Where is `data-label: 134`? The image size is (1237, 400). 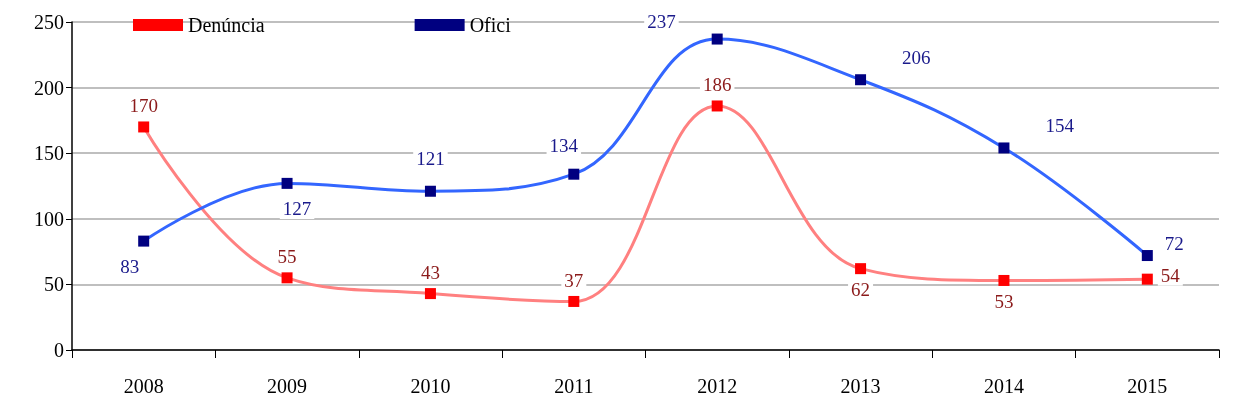
data-label: 134 is located at coordinates (564, 145).